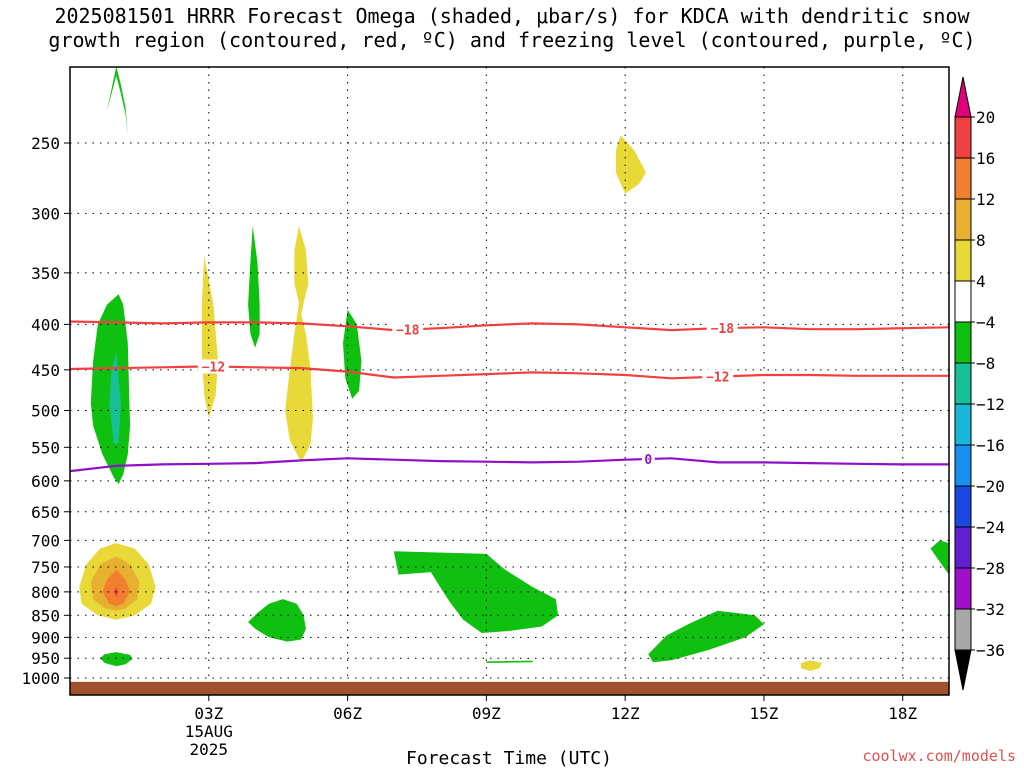  Describe the element at coordinates (45, 567) in the screenshot. I see `y-tick-label-750: 750` at that location.